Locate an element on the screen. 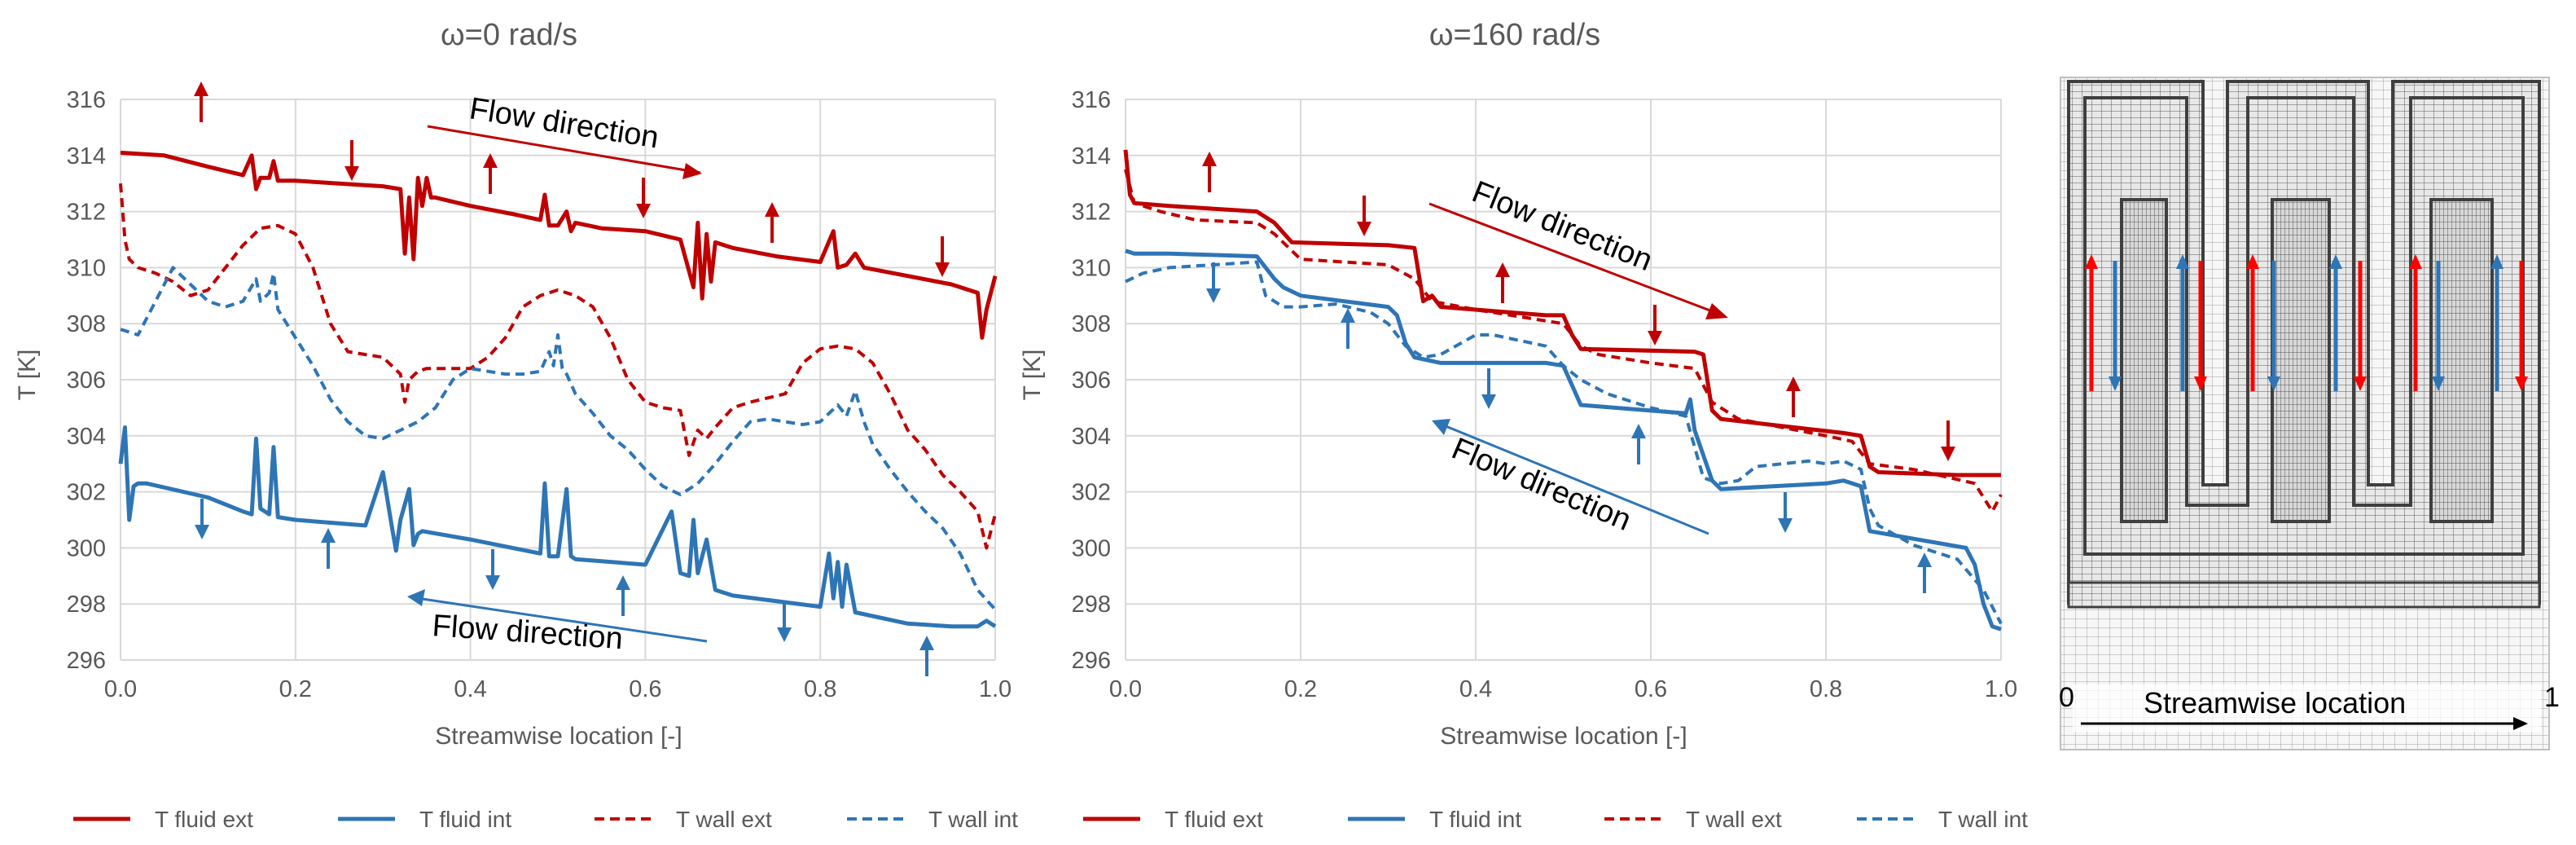 This screenshot has height=845, width=2576. x-tick-label: 0.4 is located at coordinates (470, 689).